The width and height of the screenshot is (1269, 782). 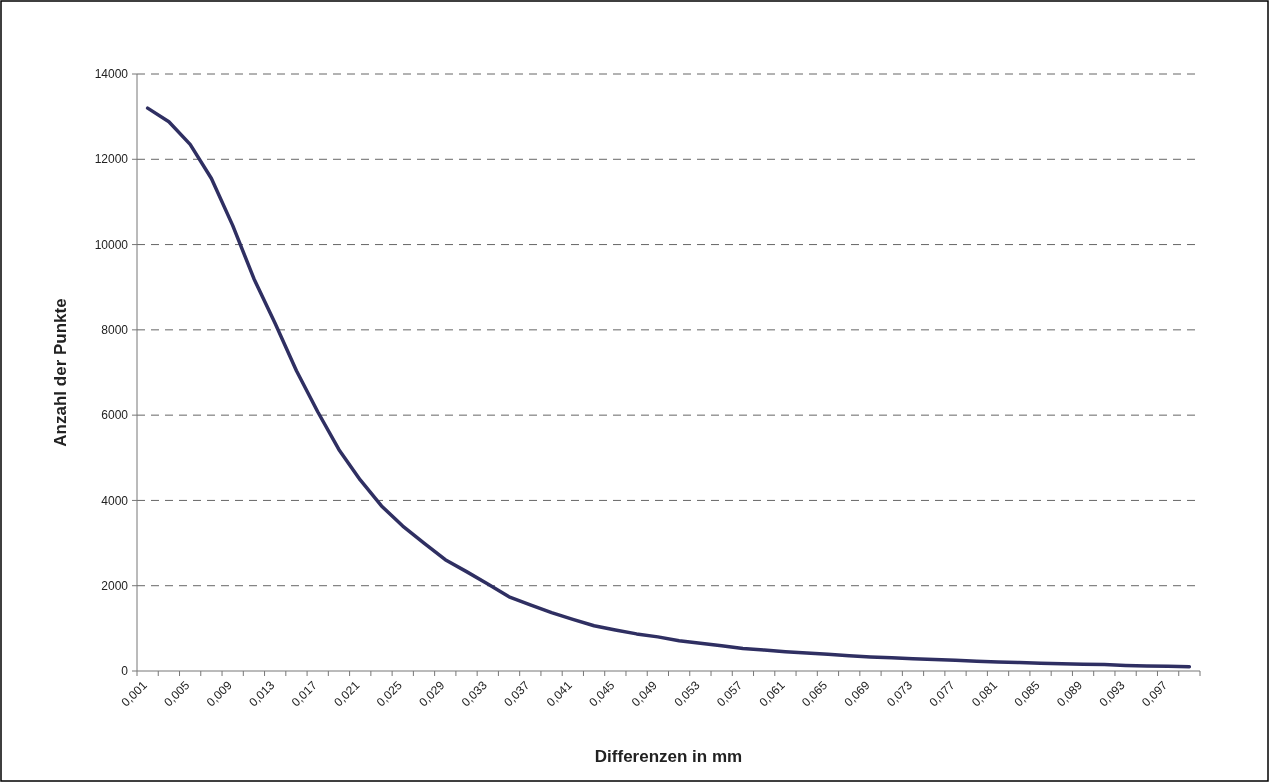 I want to click on y-tick-label: 14000, so click(x=111, y=74).